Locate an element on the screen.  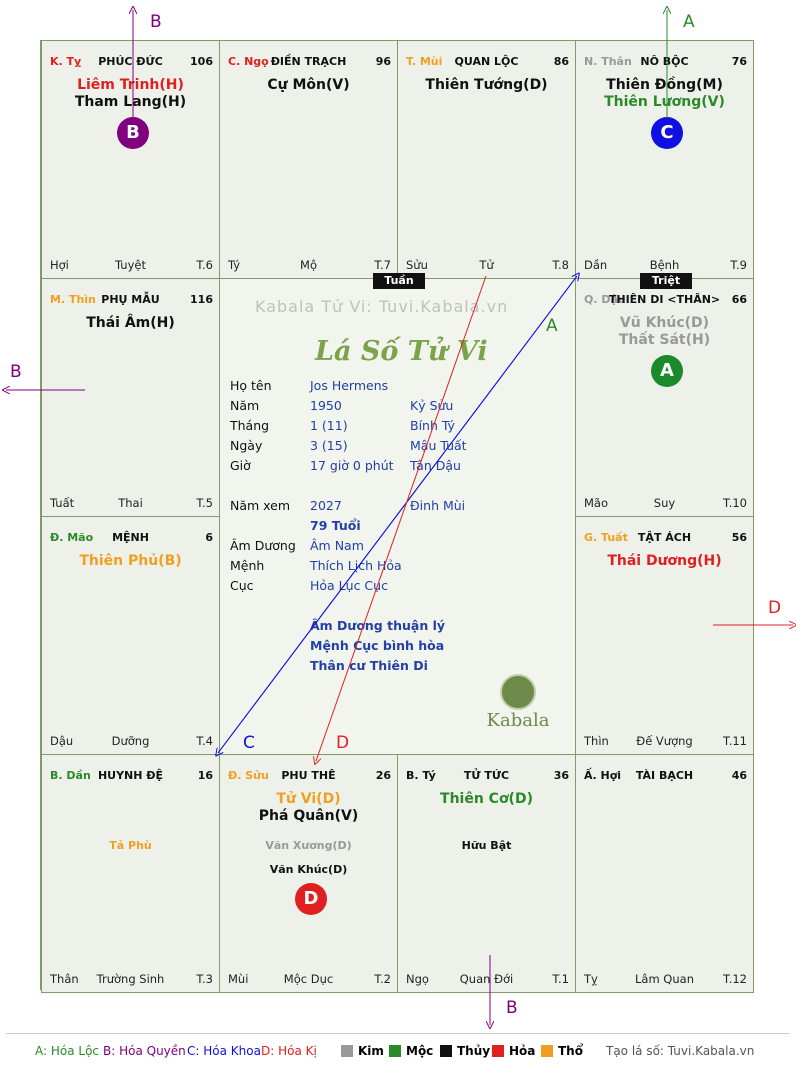
info-label: Năm is located at coordinates (245, 405).